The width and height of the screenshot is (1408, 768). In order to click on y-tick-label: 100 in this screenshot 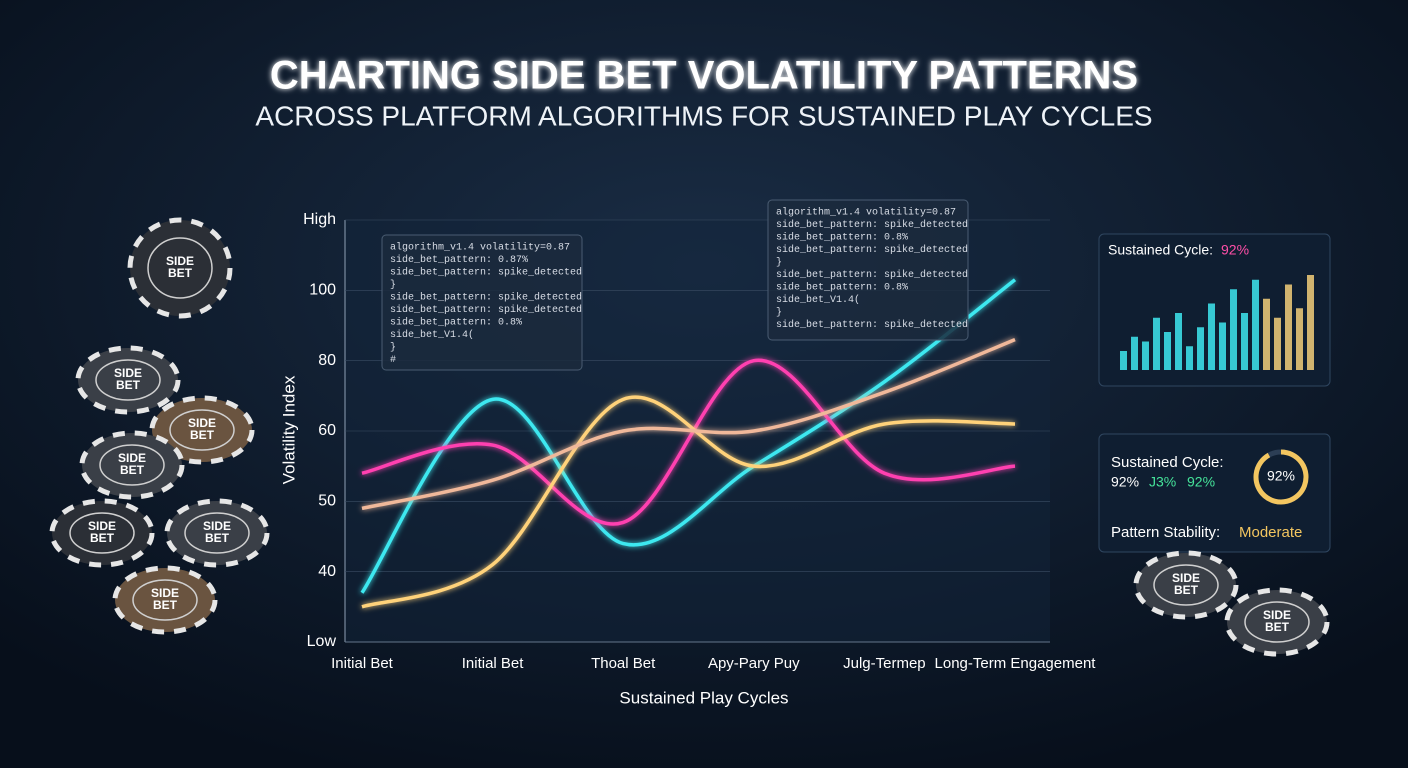, I will do `click(322, 290)`.